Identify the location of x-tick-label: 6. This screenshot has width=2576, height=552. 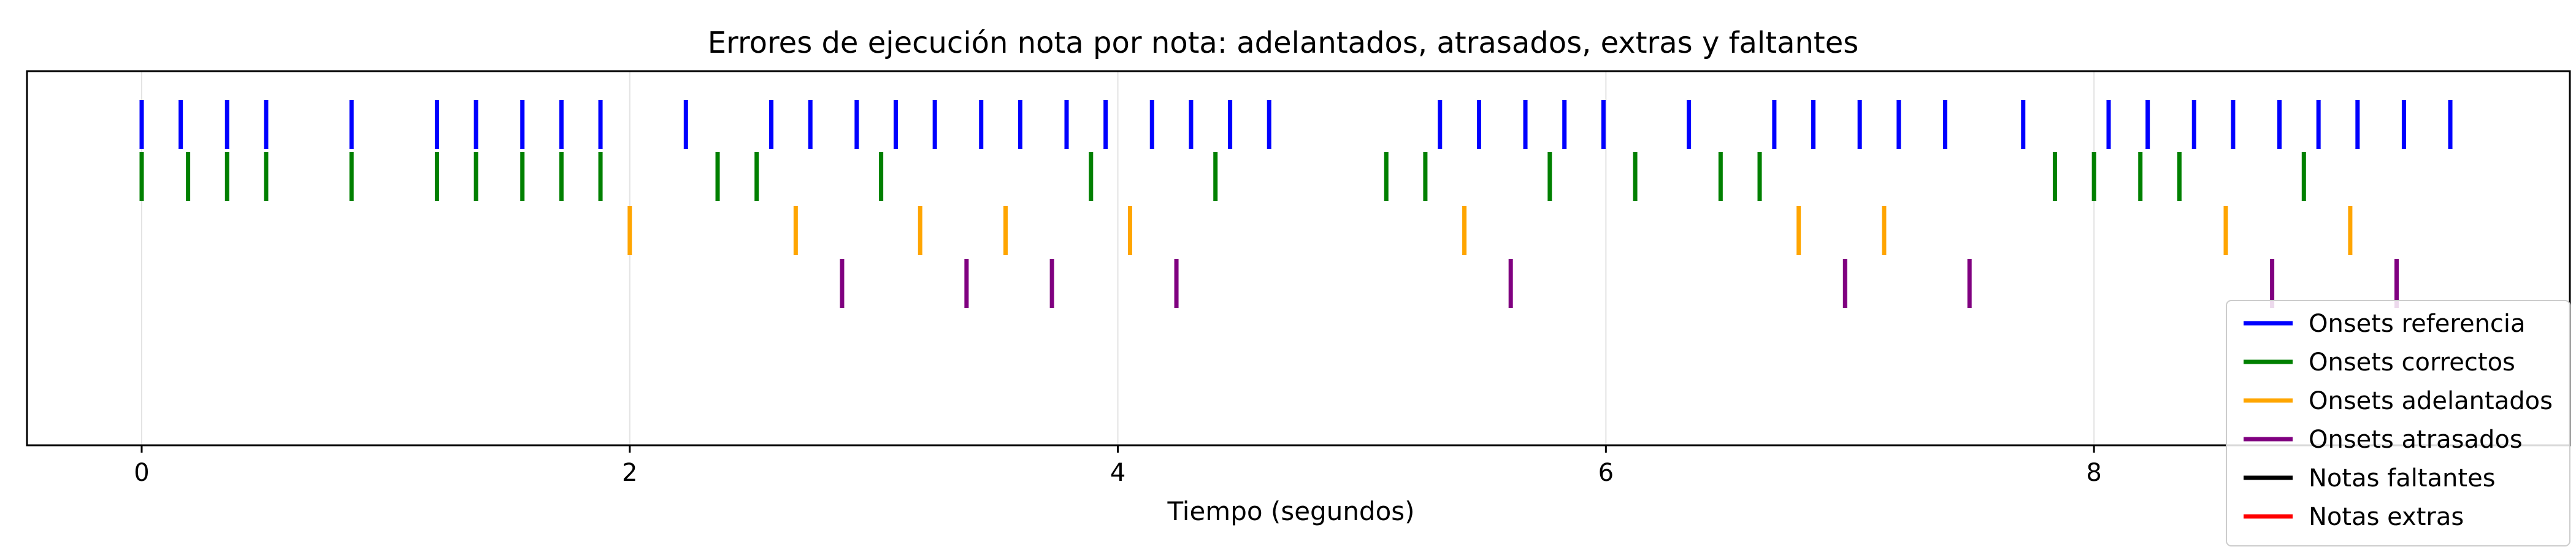
(1606, 473).